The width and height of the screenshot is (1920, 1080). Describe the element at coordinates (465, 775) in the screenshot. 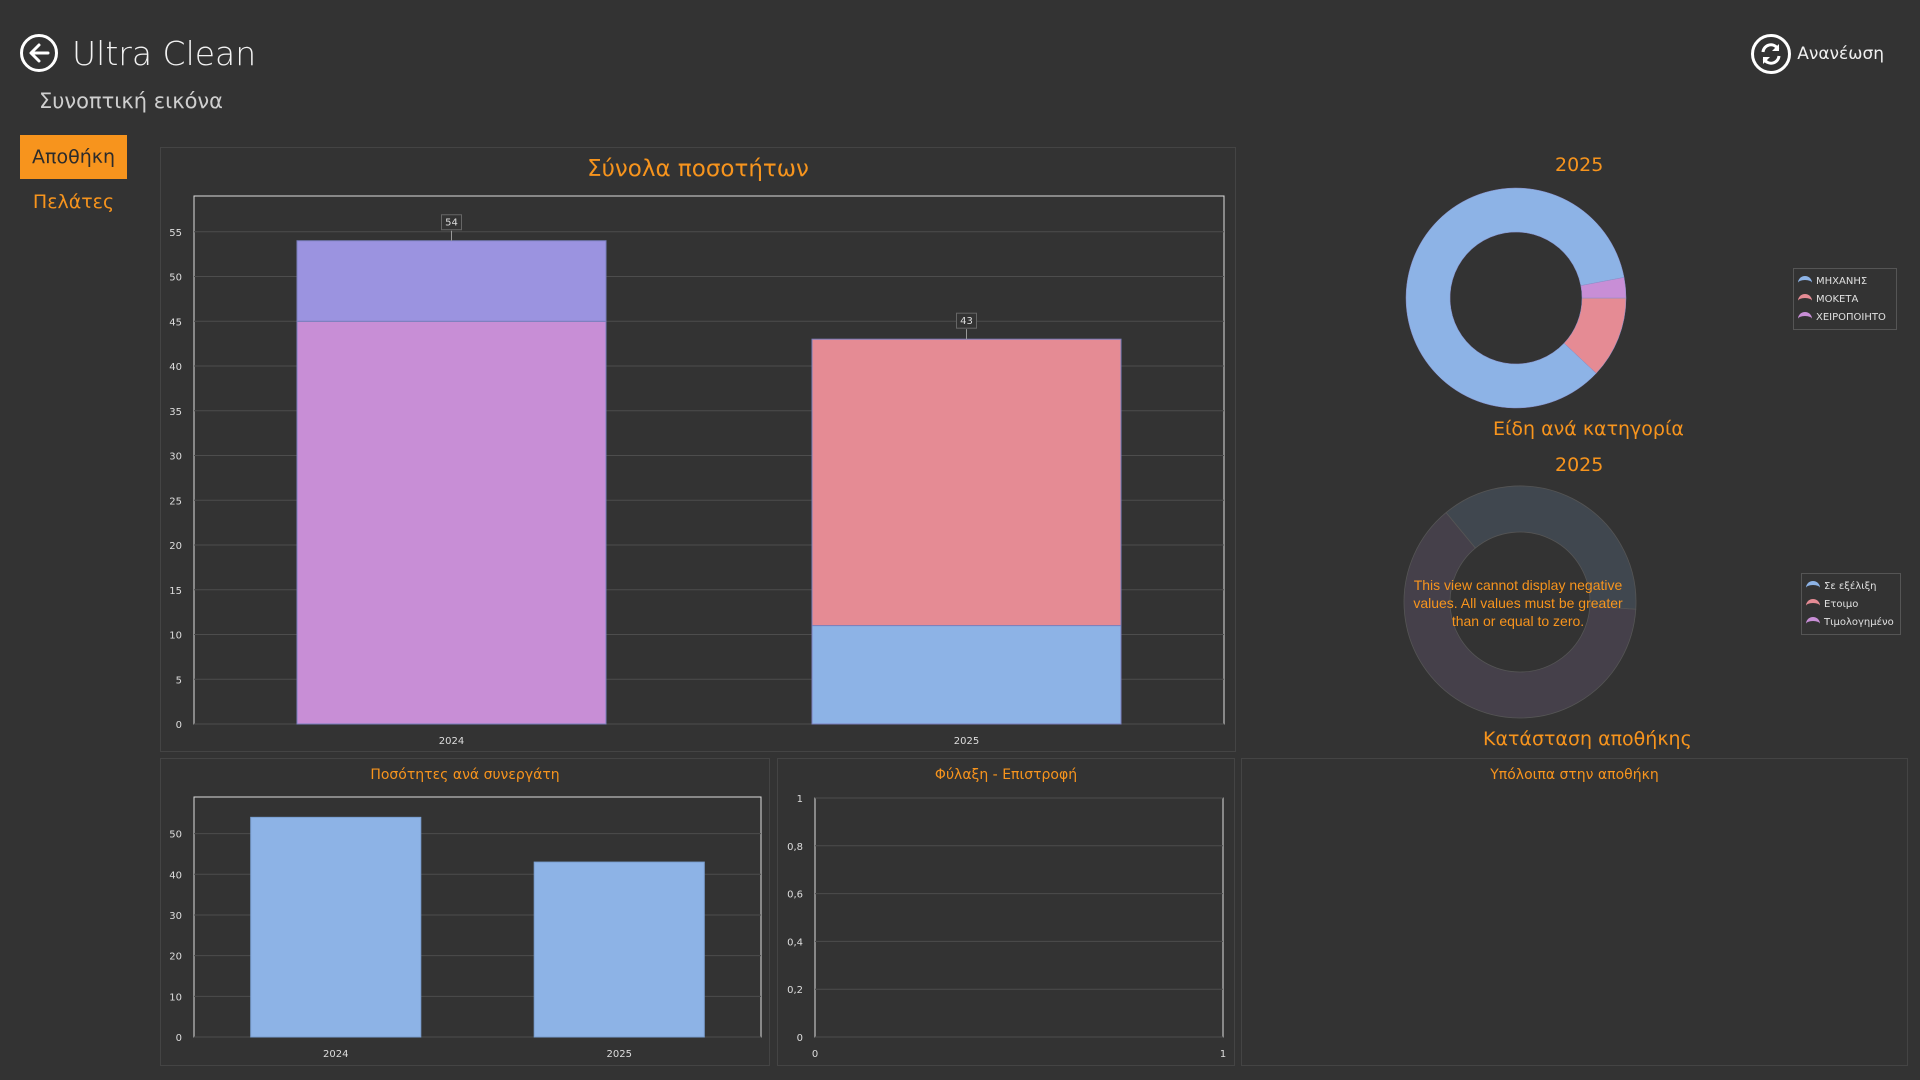

I see `partners-title: Ποσότητες ανά συνεργάτη` at that location.